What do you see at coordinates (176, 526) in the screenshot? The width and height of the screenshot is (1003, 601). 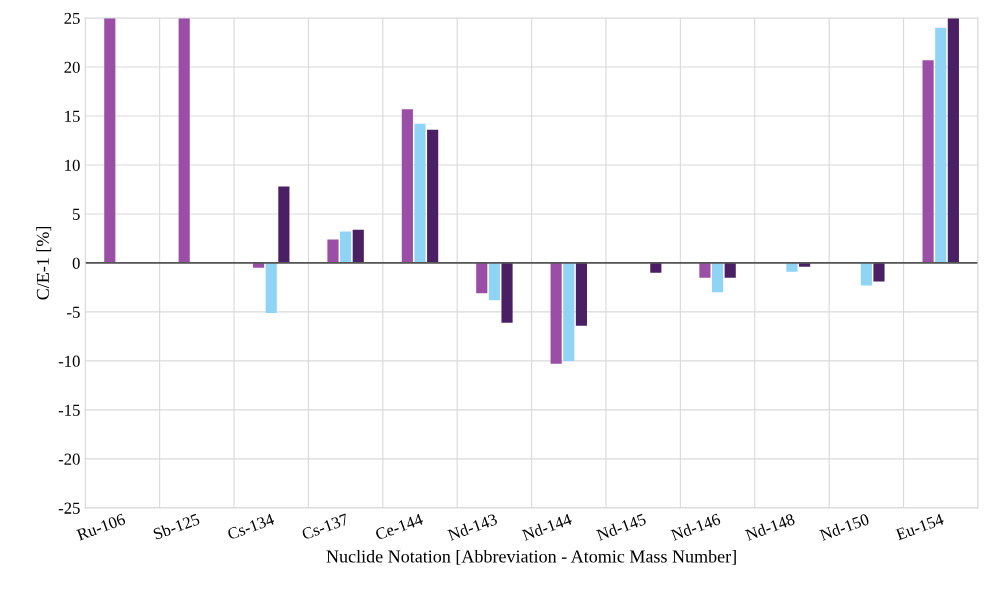 I see `x-tick-label: Sb-125` at bounding box center [176, 526].